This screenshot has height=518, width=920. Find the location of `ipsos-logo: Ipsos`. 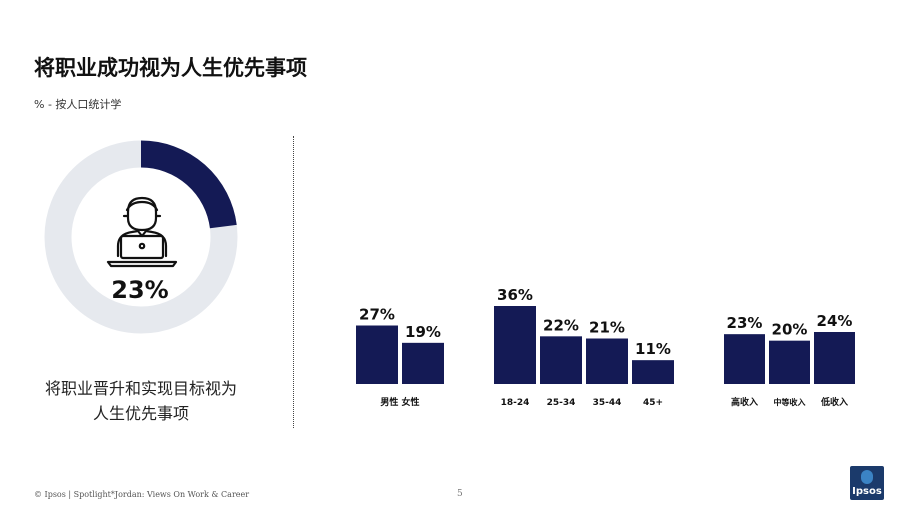

ipsos-logo: Ipsos is located at coordinates (867, 483).